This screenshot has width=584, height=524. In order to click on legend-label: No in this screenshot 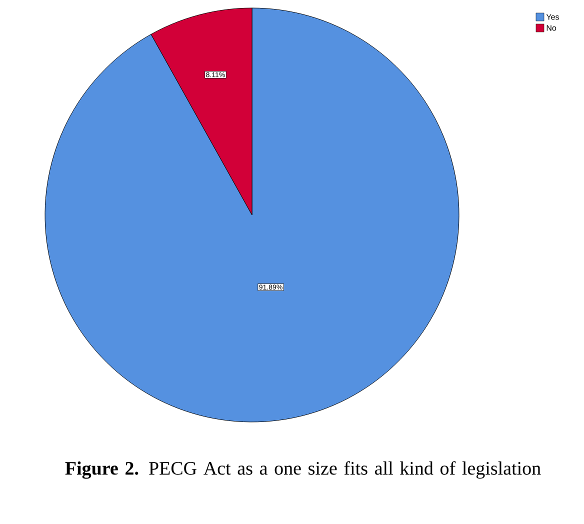, I will do `click(551, 28)`.